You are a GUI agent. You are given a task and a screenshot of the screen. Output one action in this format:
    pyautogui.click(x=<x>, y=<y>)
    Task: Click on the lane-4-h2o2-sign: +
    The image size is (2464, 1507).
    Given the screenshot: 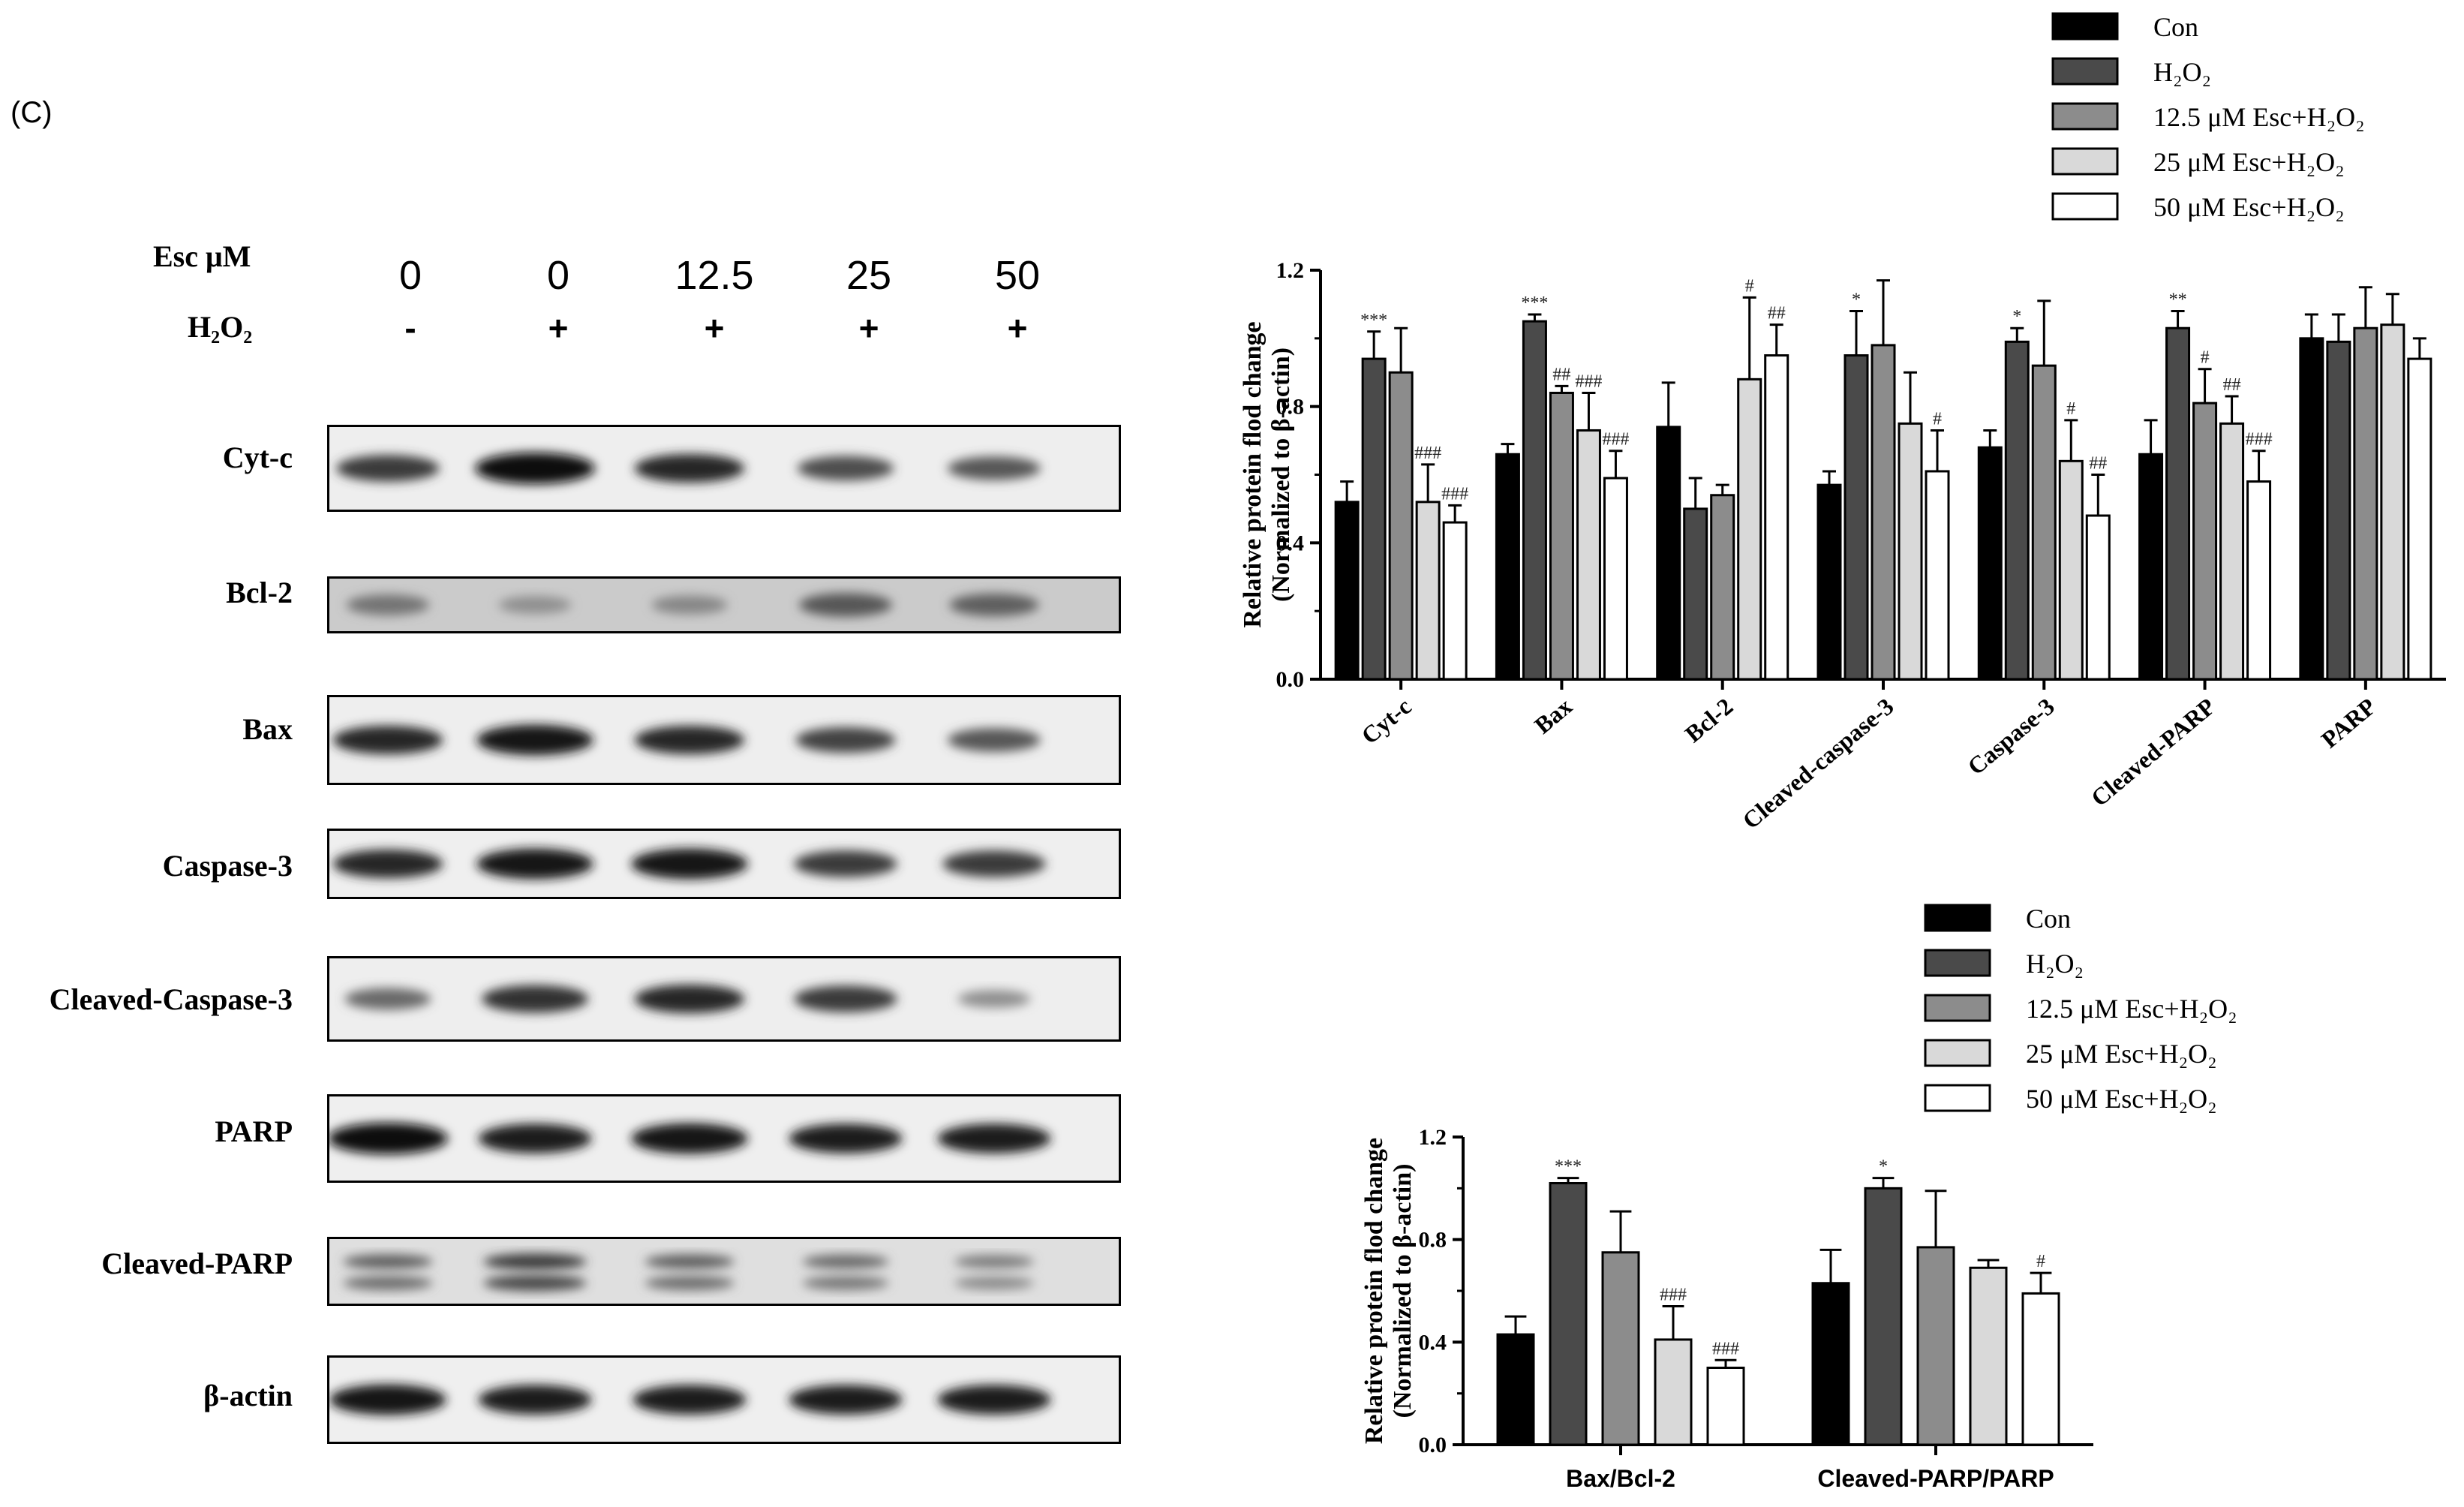 What is the action you would take?
    pyautogui.click(x=868, y=327)
    